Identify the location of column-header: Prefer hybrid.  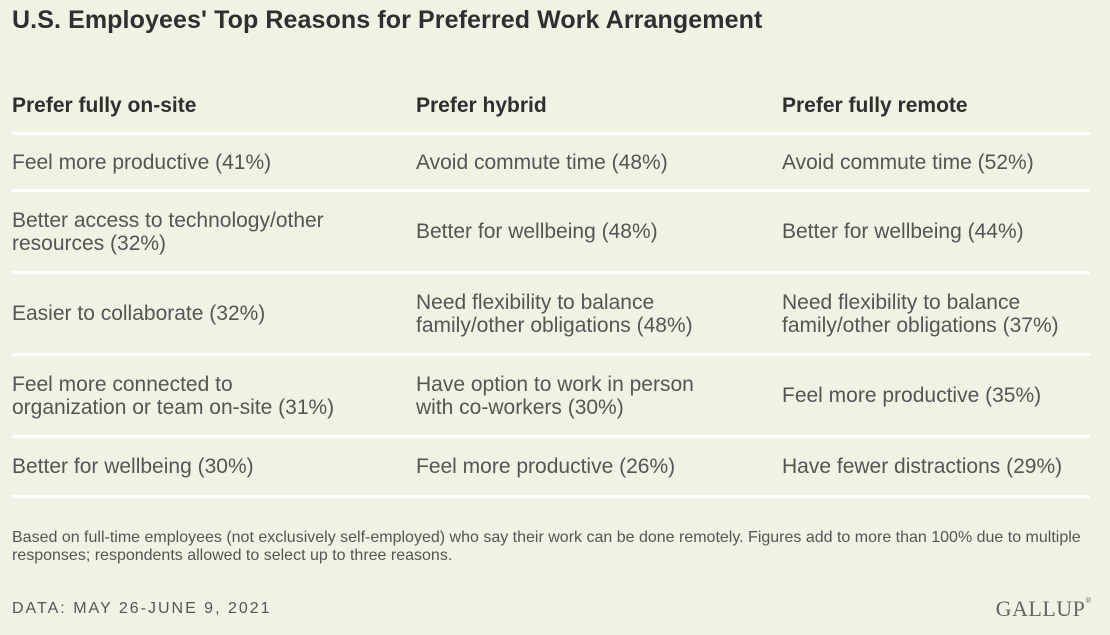
(481, 105).